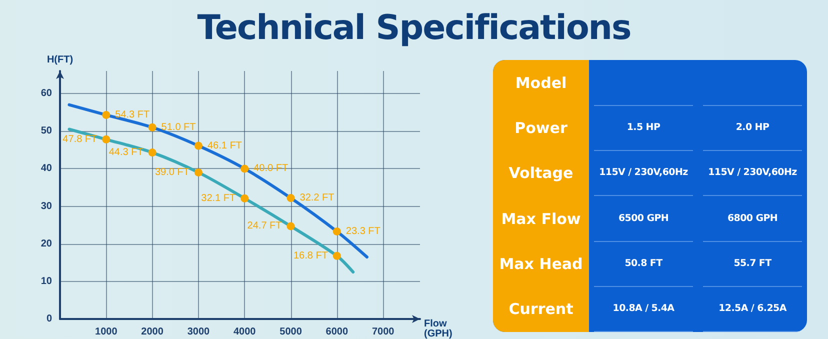 This screenshot has height=339, width=828. I want to click on y-axis-title: H(FT), so click(60, 60).